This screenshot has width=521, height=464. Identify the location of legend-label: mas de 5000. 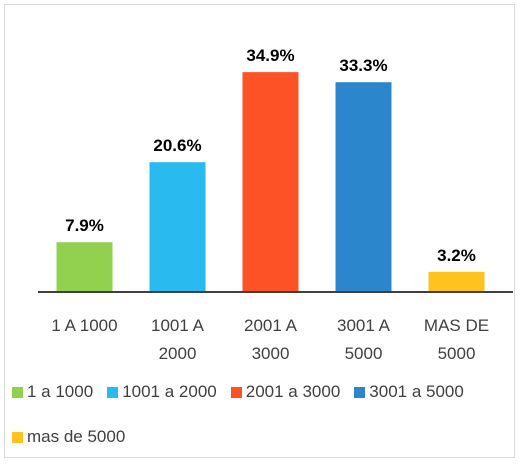
(76, 436).